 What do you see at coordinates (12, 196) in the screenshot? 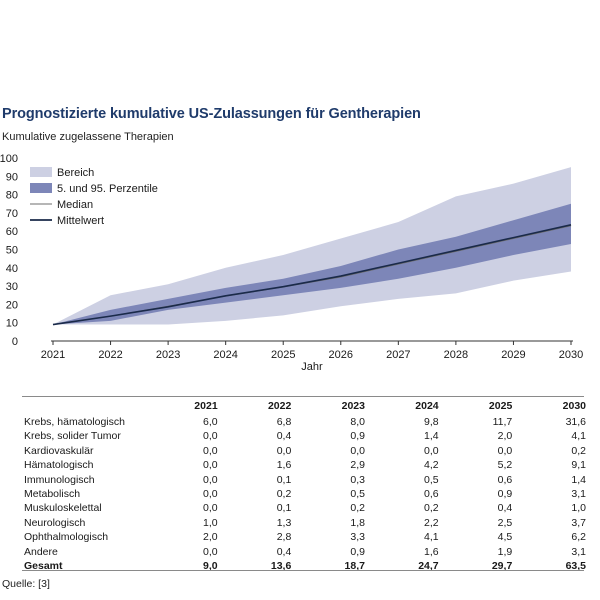
I see `y-tick-label: 80` at bounding box center [12, 196].